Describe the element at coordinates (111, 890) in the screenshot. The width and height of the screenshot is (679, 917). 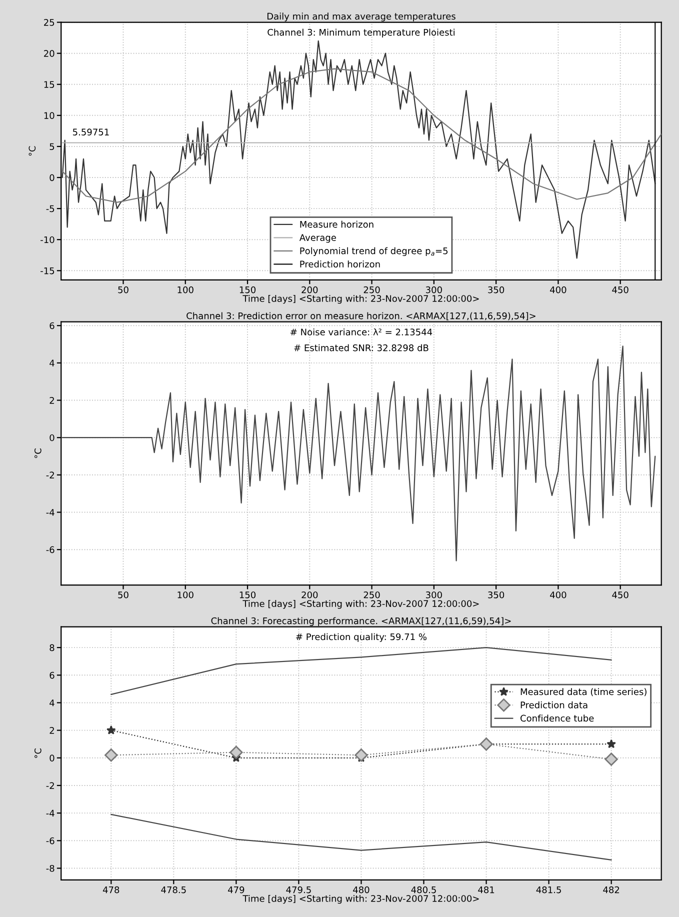
I see `x-tick-label: 478` at that location.